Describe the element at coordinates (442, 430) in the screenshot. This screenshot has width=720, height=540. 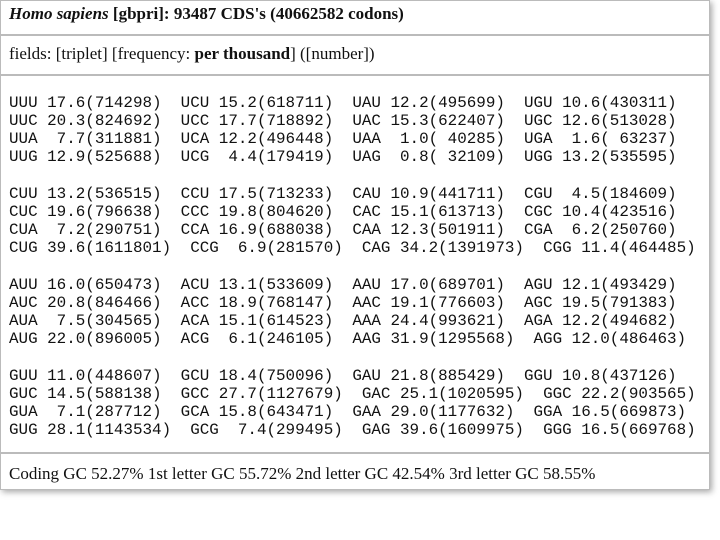
I see `codon-entry: GAG 39.6(1609975)` at that location.